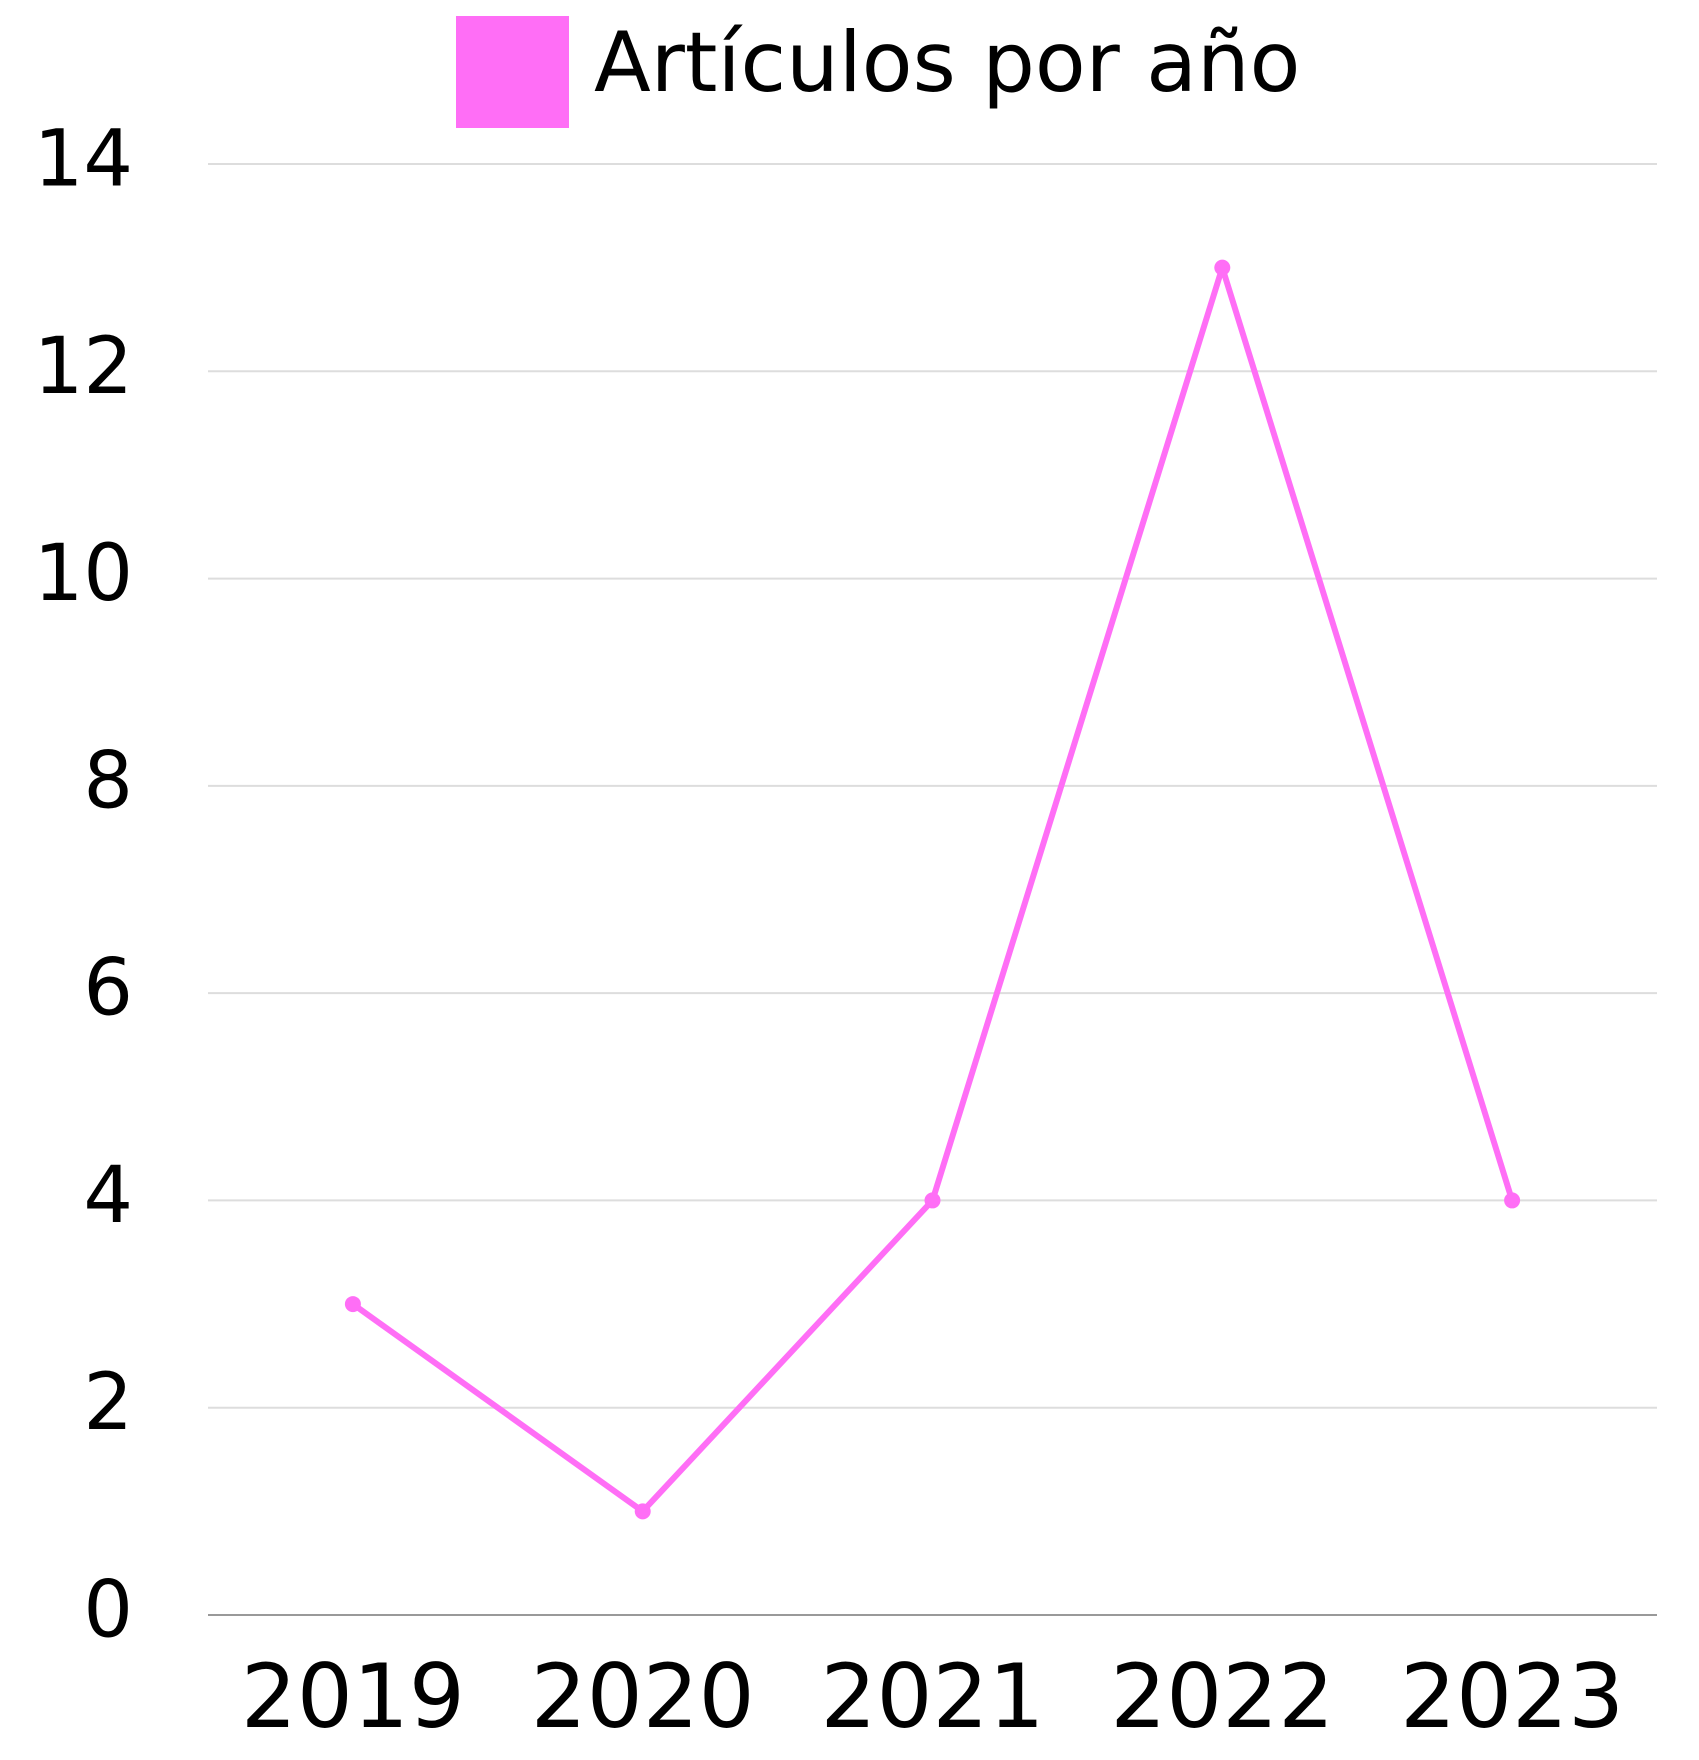 Image resolution: width=1699 pixels, height=1760 pixels. What do you see at coordinates (353, 1696) in the screenshot?
I see `x-tick-label: 2019` at bounding box center [353, 1696].